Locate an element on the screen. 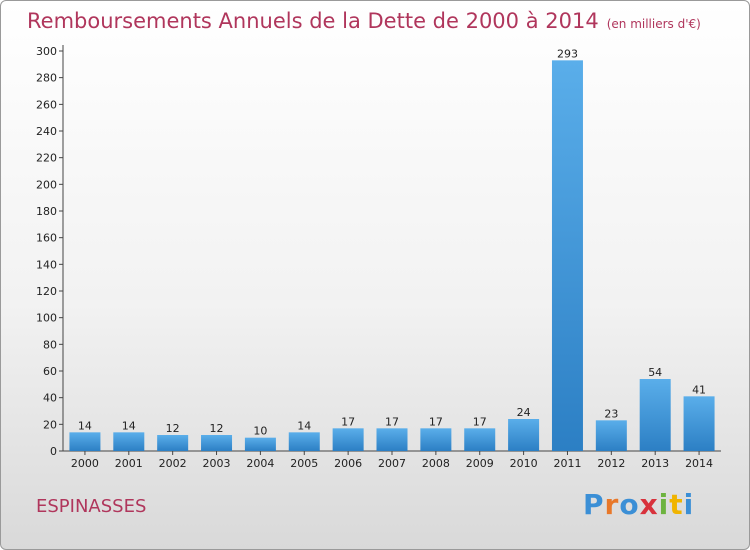  data-label-2006: 17 is located at coordinates (348, 421).